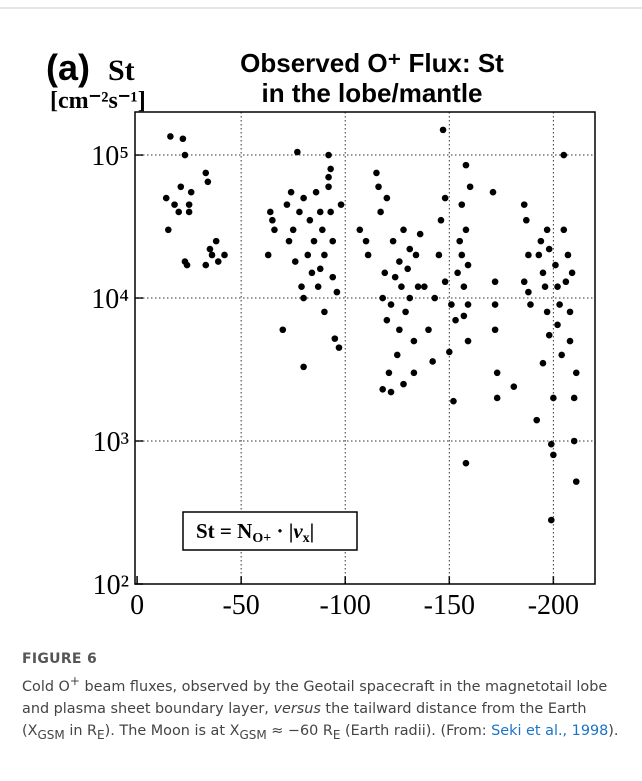 The width and height of the screenshot is (642, 781). Describe the element at coordinates (111, 442) in the screenshot. I see `y-tick-label: 10³` at that location.